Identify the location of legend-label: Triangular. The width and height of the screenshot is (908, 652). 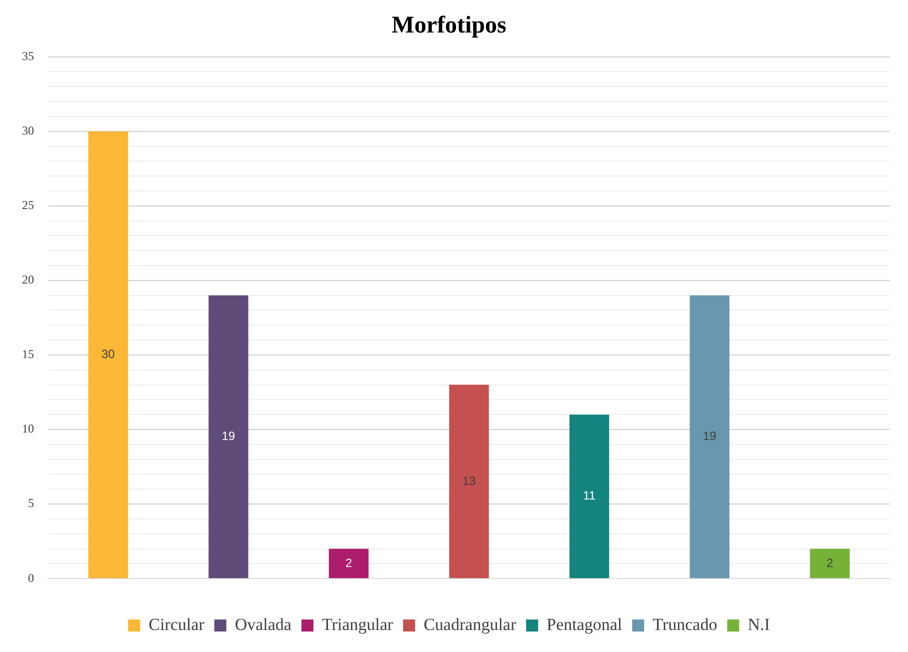
(358, 624).